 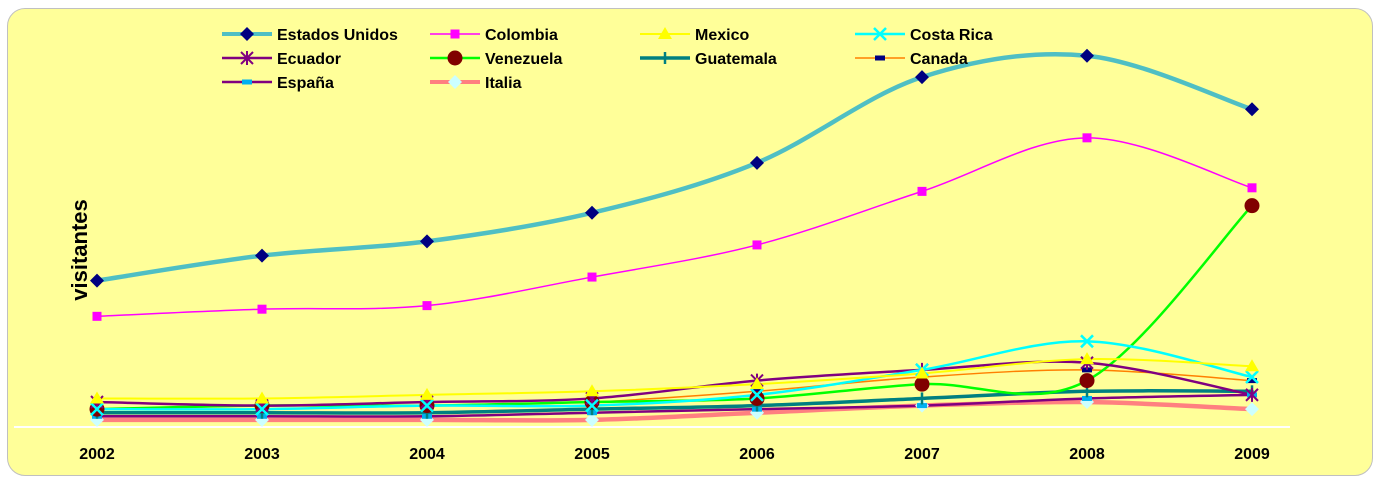 What do you see at coordinates (97, 454) in the screenshot?
I see `x-tick-label: 2002` at bounding box center [97, 454].